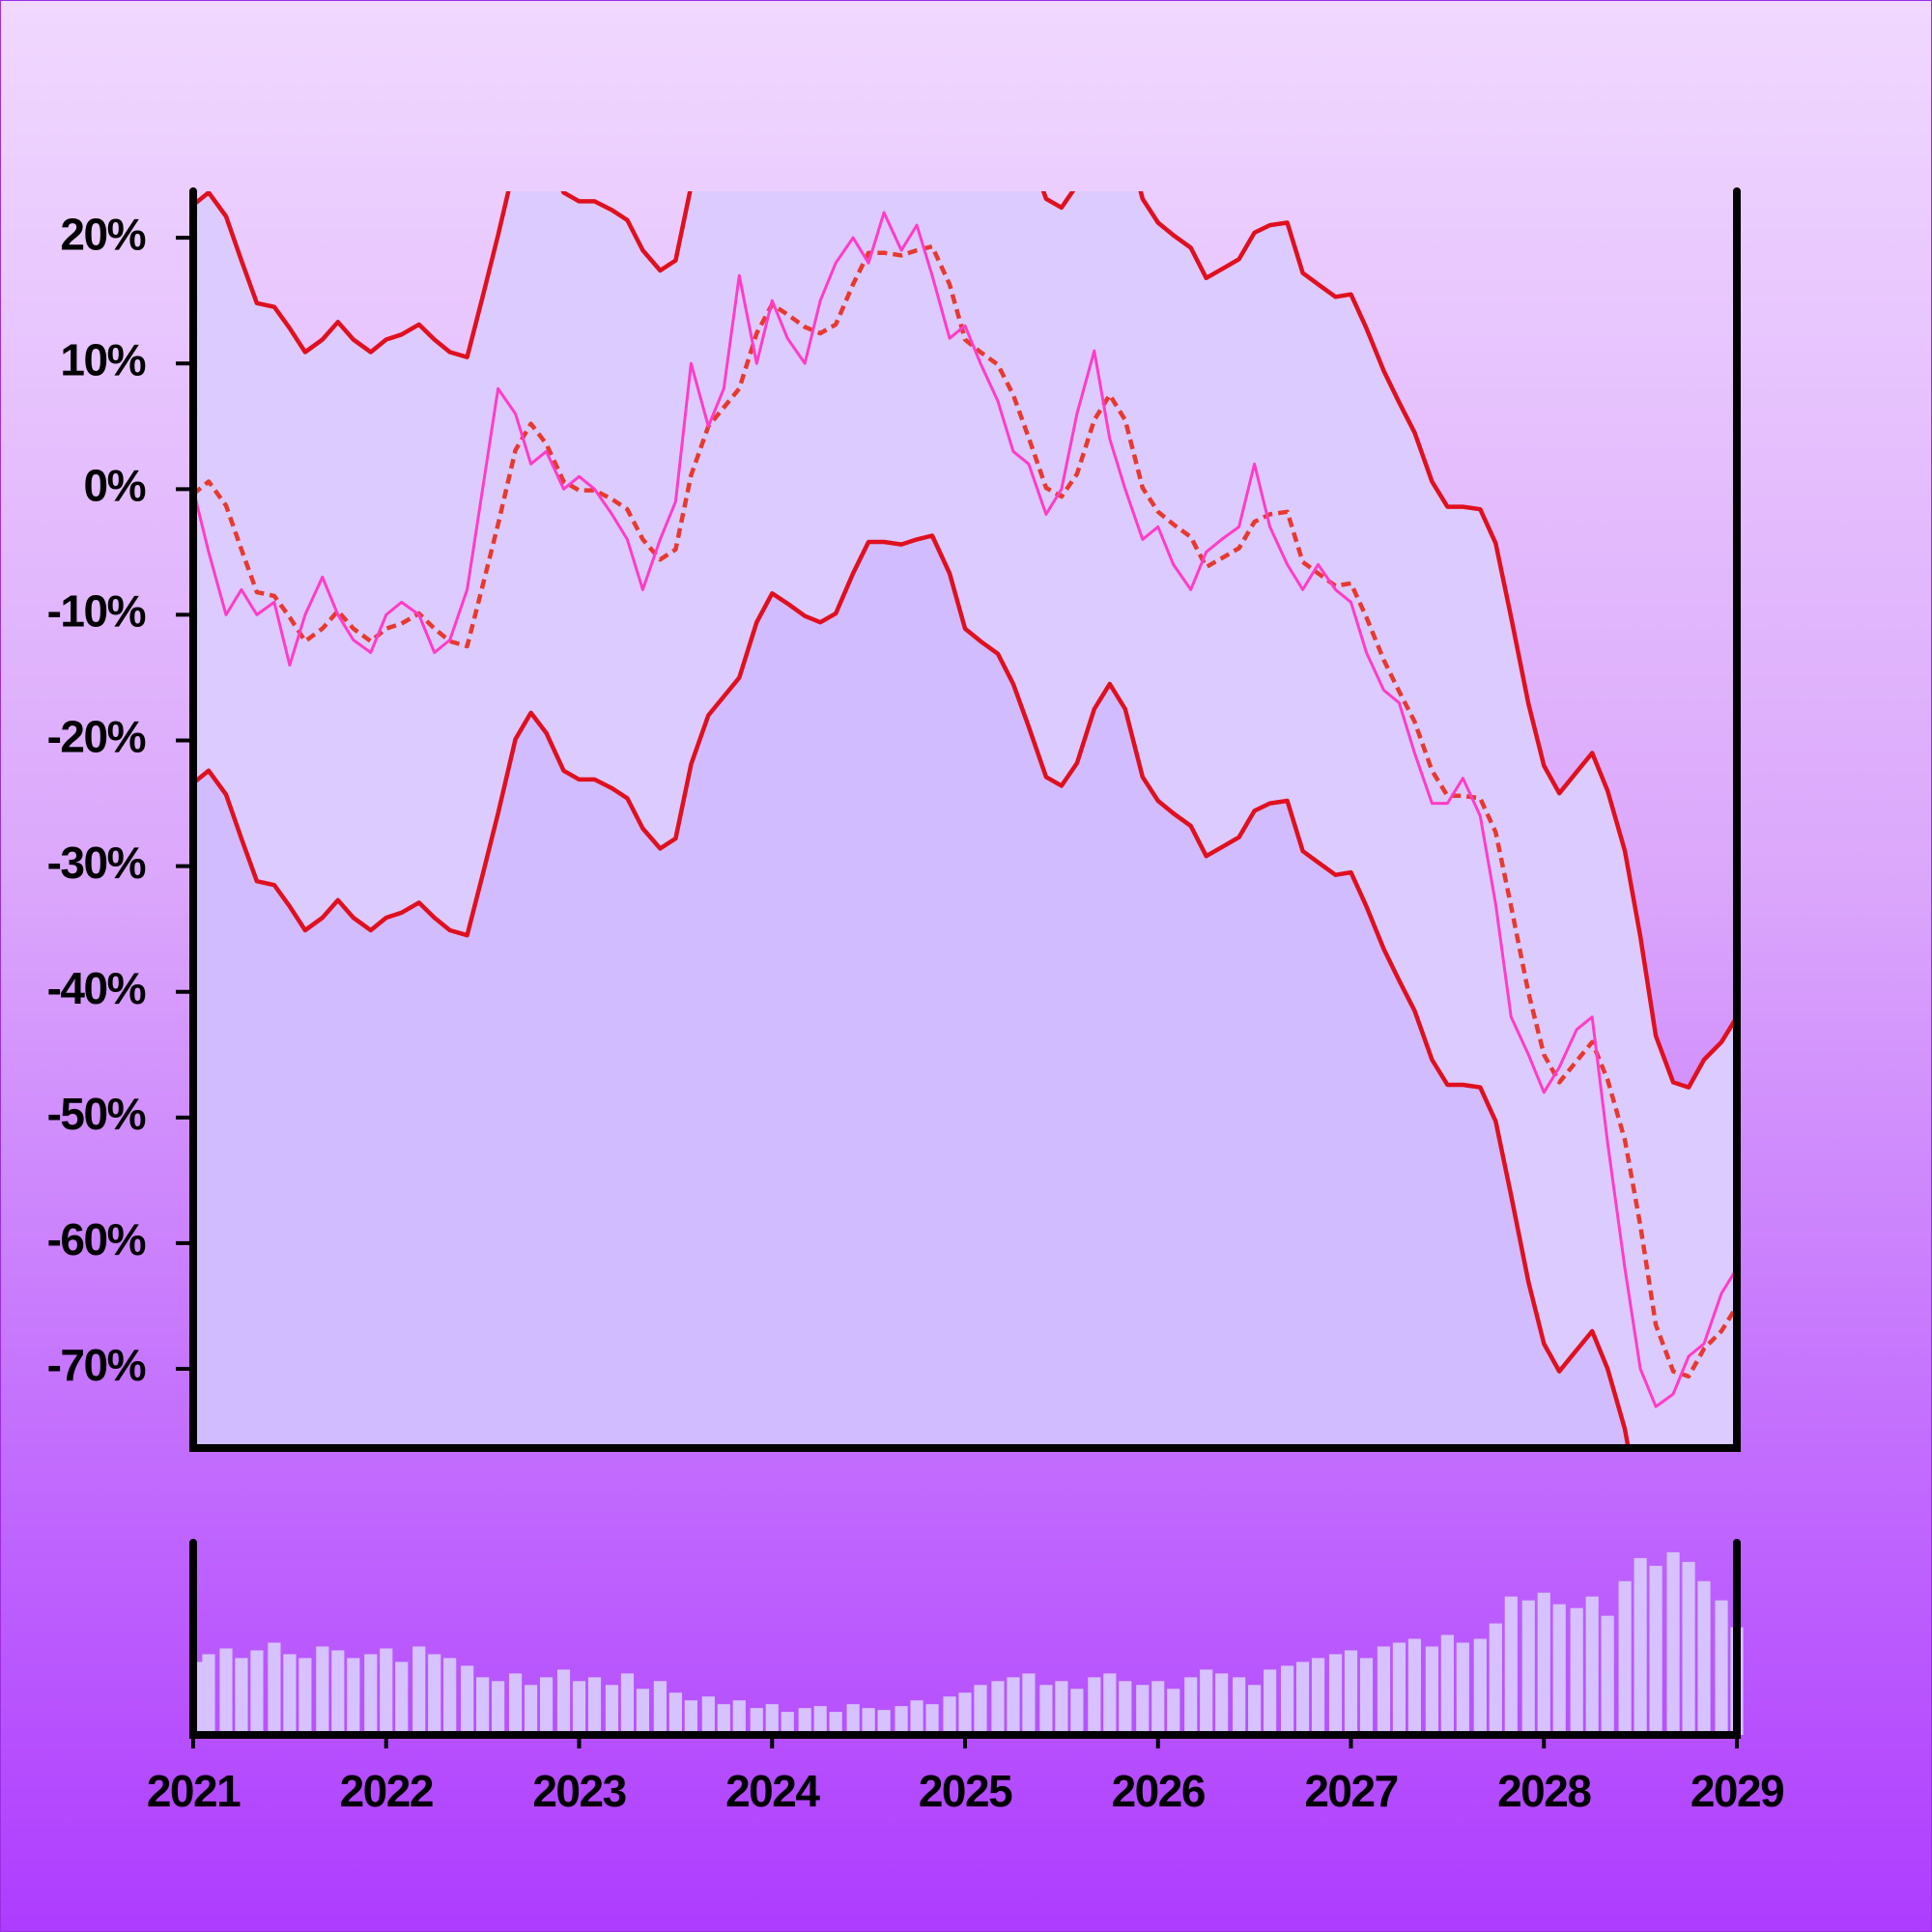 This screenshot has height=1932, width=1932. Describe the element at coordinates (115, 485) in the screenshot. I see `y-tick-label: 0%` at that location.